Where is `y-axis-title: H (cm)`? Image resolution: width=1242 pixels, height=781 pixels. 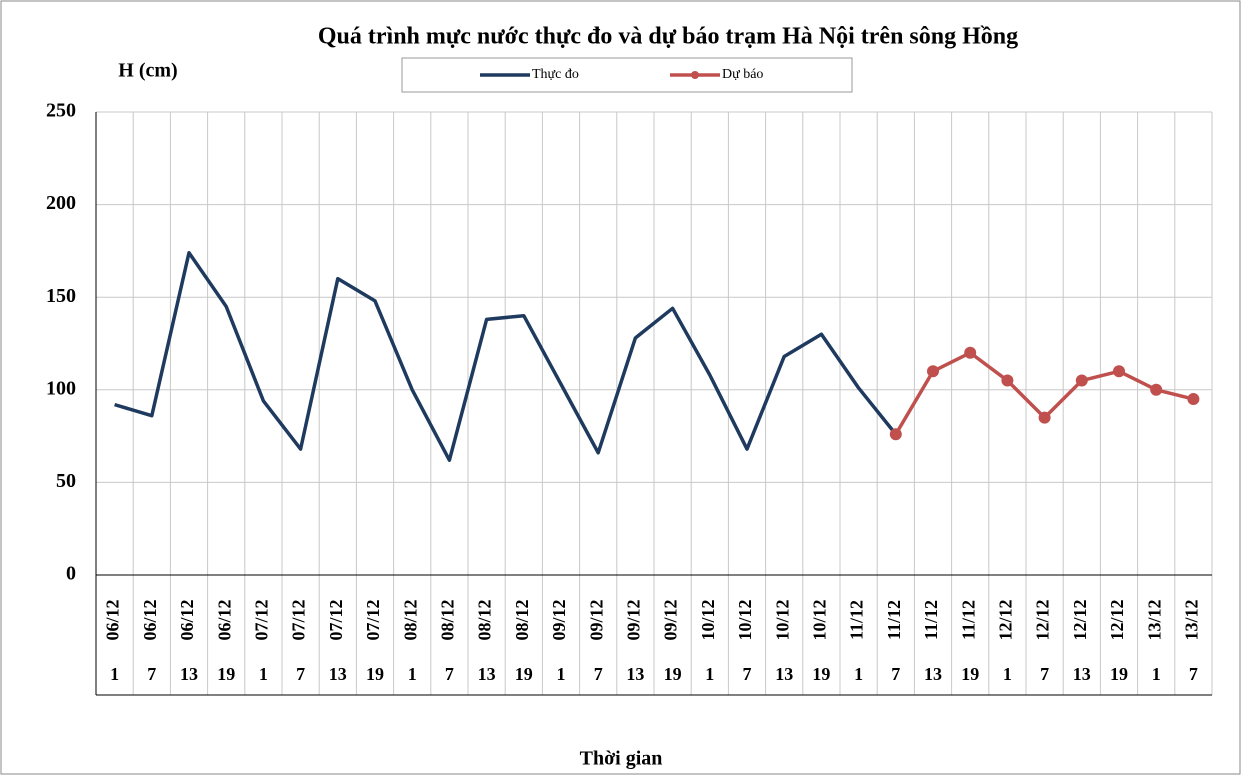 y-axis-title: H (cm) is located at coordinates (147, 71).